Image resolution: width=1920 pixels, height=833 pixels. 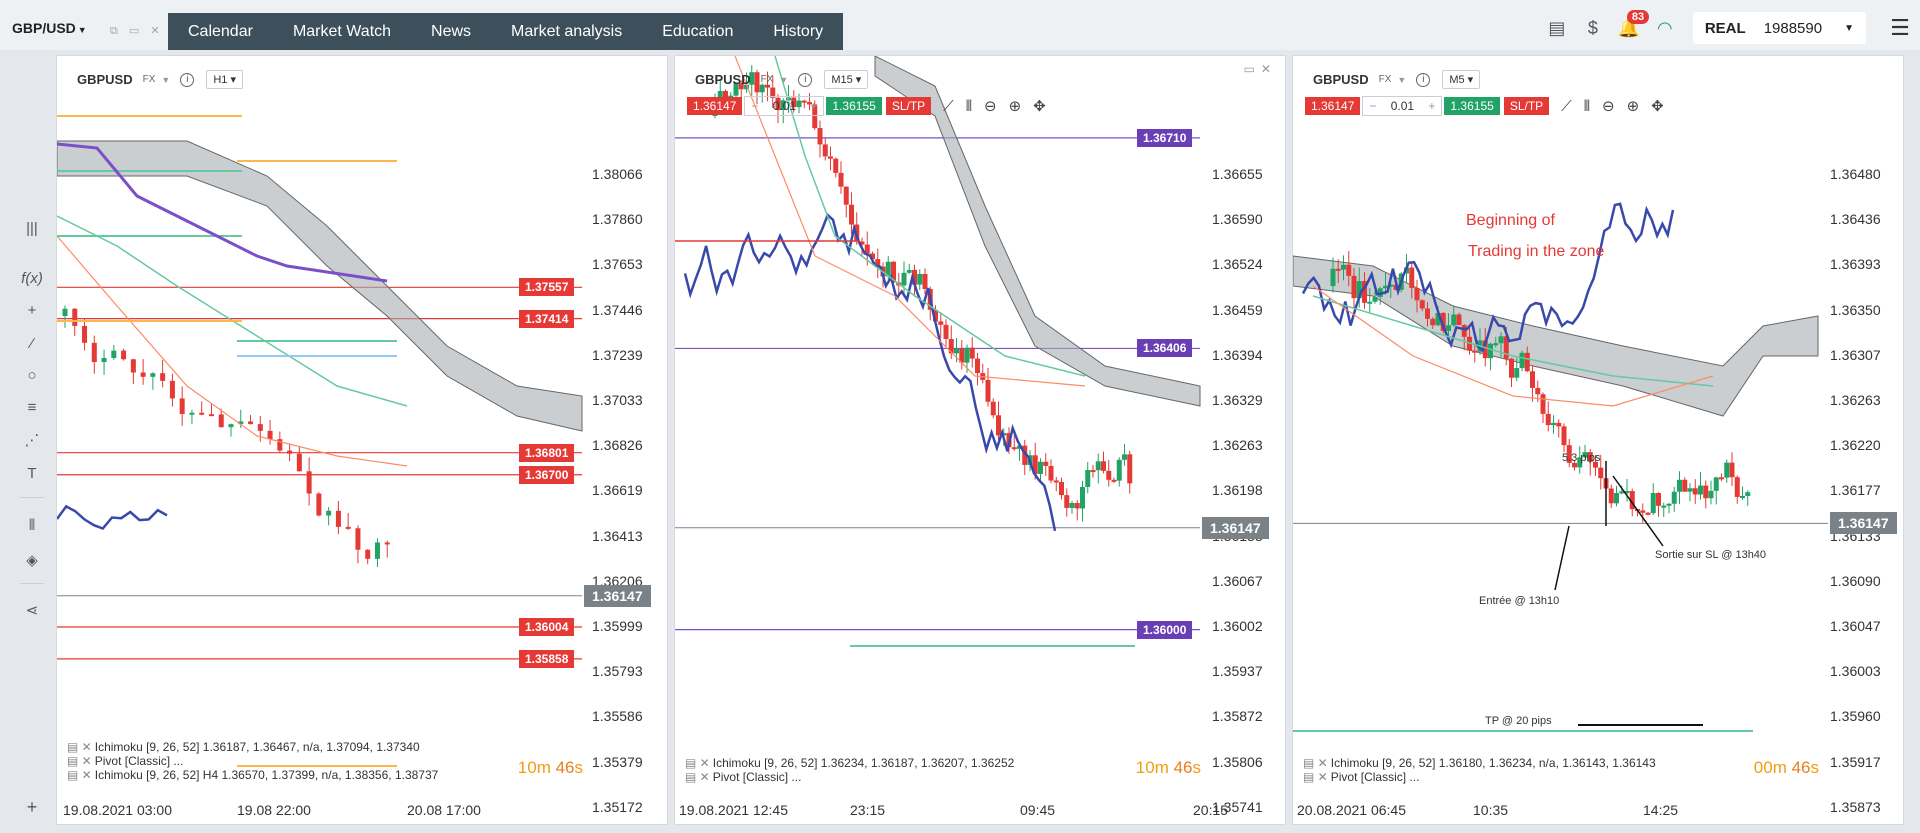 I want to click on timeframe-select: H1 ▾, so click(x=224, y=79).